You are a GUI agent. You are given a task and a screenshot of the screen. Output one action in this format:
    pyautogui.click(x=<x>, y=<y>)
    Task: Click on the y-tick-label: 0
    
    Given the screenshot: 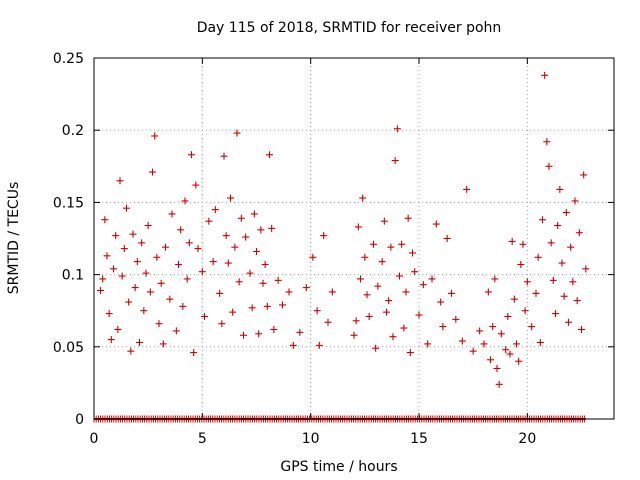 What is the action you would take?
    pyautogui.click(x=79, y=420)
    